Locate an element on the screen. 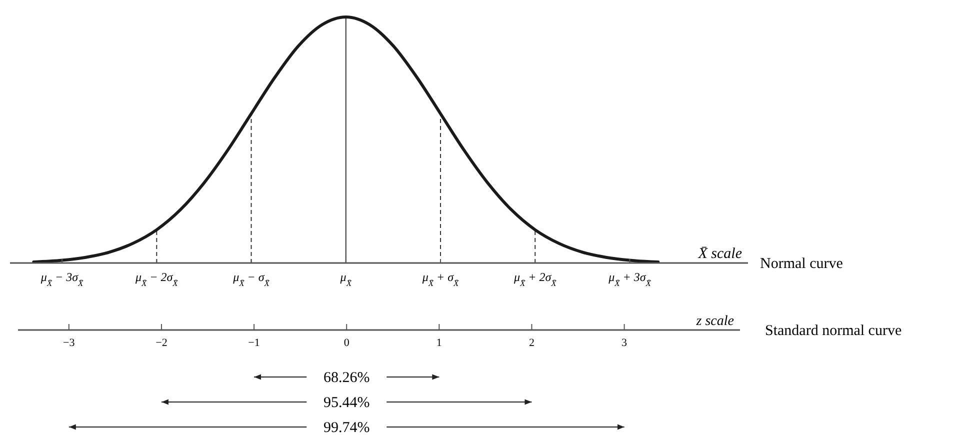 The height and width of the screenshot is (435, 958). x2-tick-label: −3 is located at coordinates (69, 343).